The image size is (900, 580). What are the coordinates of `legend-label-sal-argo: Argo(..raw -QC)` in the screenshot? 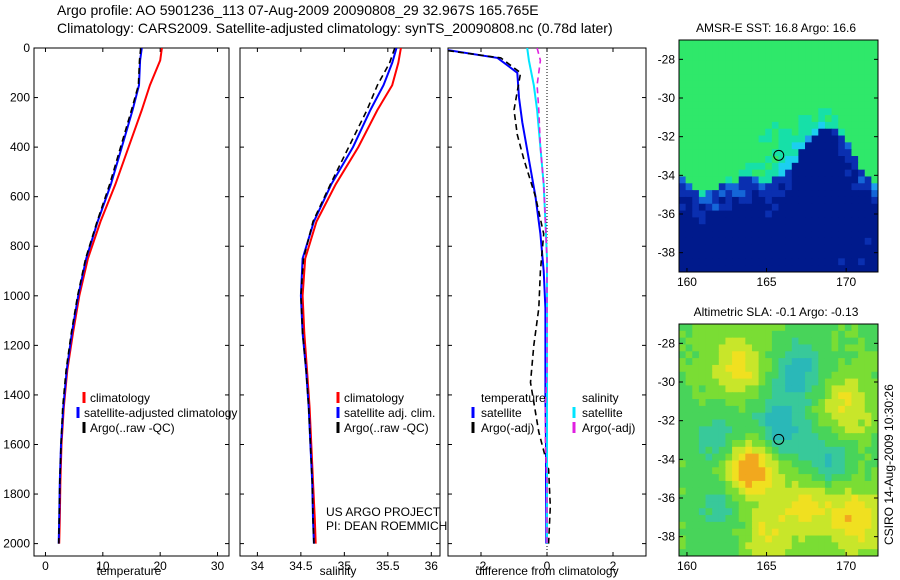 It's located at (386, 428).